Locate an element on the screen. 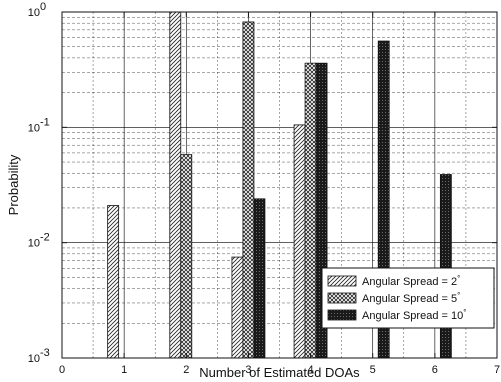 This screenshot has width=501, height=382. y-tick-exponent: -3 is located at coordinates (45, 353).